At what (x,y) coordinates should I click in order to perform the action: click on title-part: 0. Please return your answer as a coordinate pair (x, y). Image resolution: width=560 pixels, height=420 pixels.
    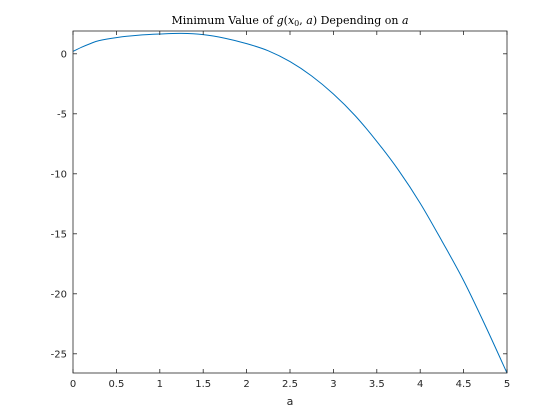
    Looking at the image, I should click on (296, 23).